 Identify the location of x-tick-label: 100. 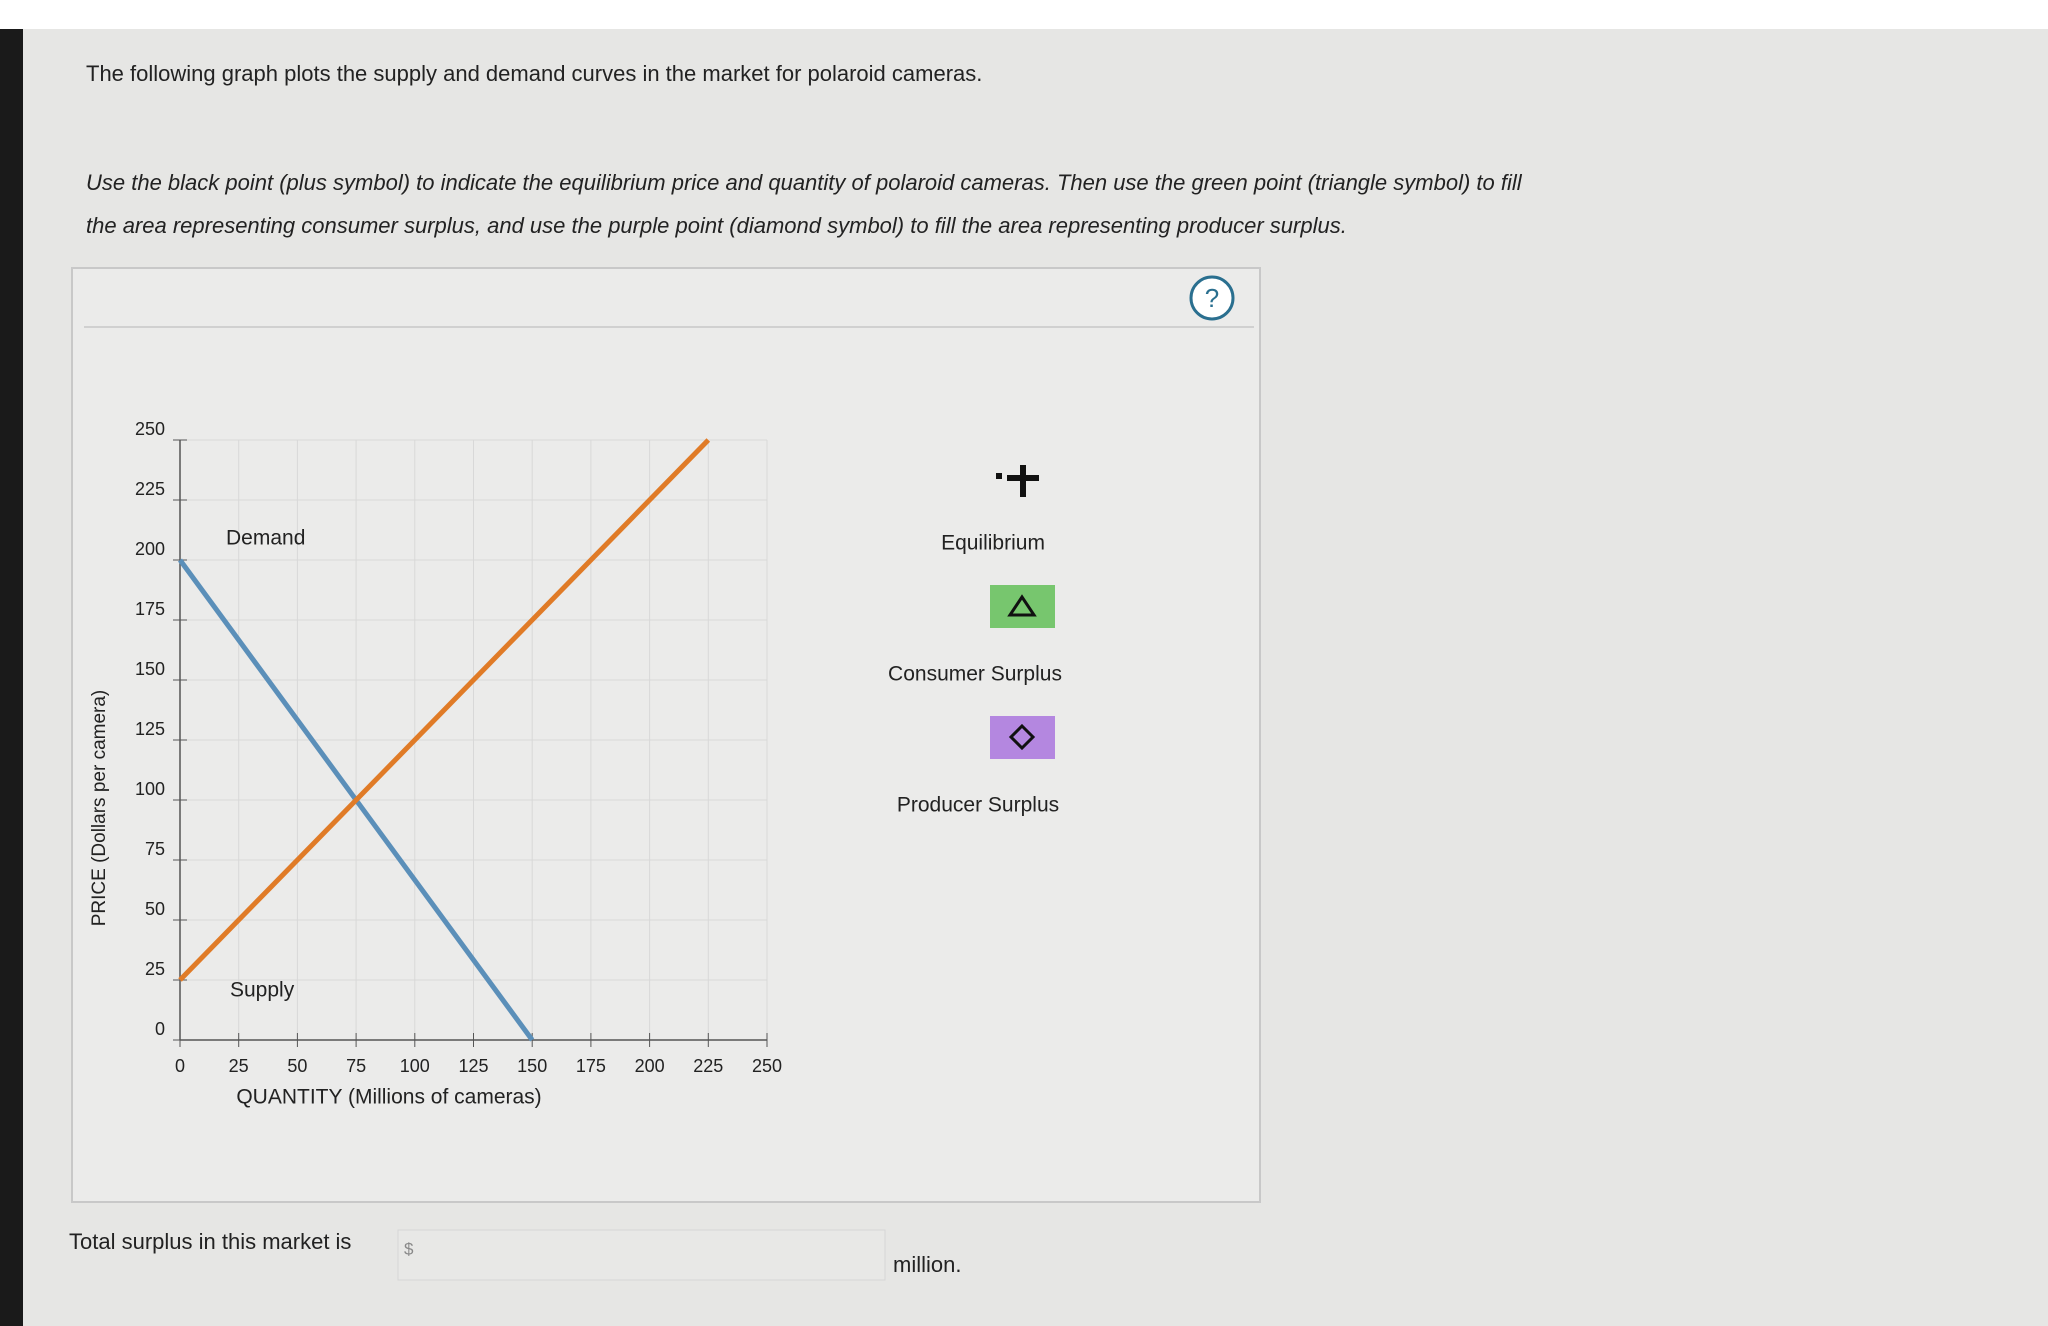
(415, 1066).